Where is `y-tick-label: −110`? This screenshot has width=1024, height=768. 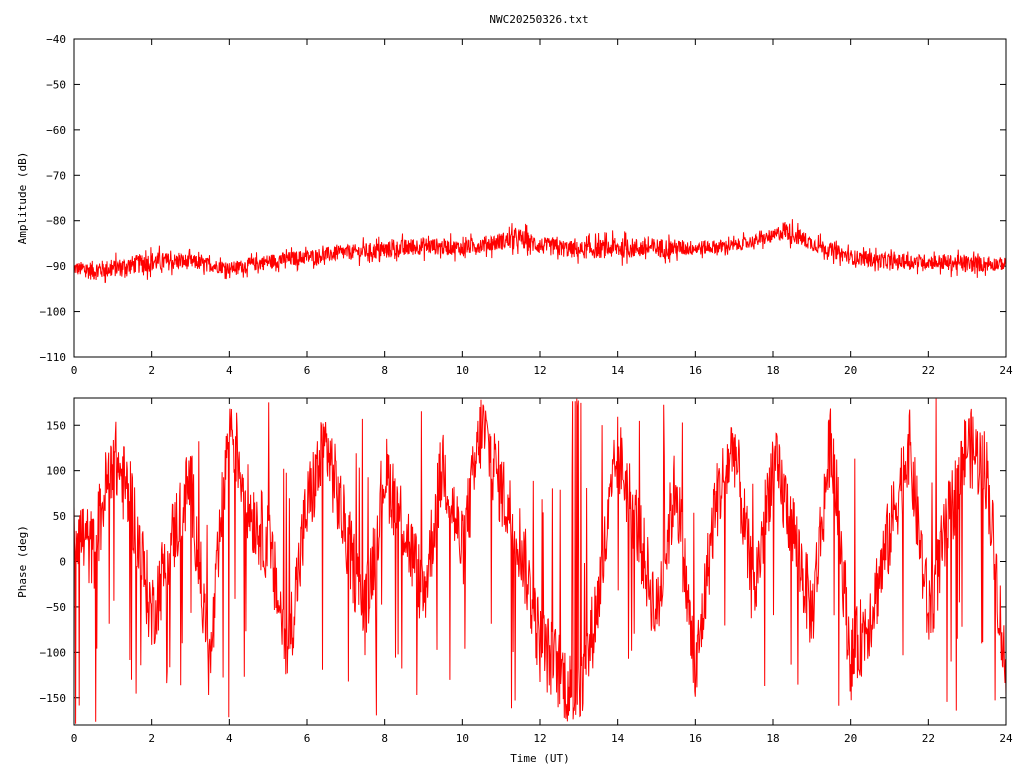
y-tick-label: −110 is located at coordinates (53, 357).